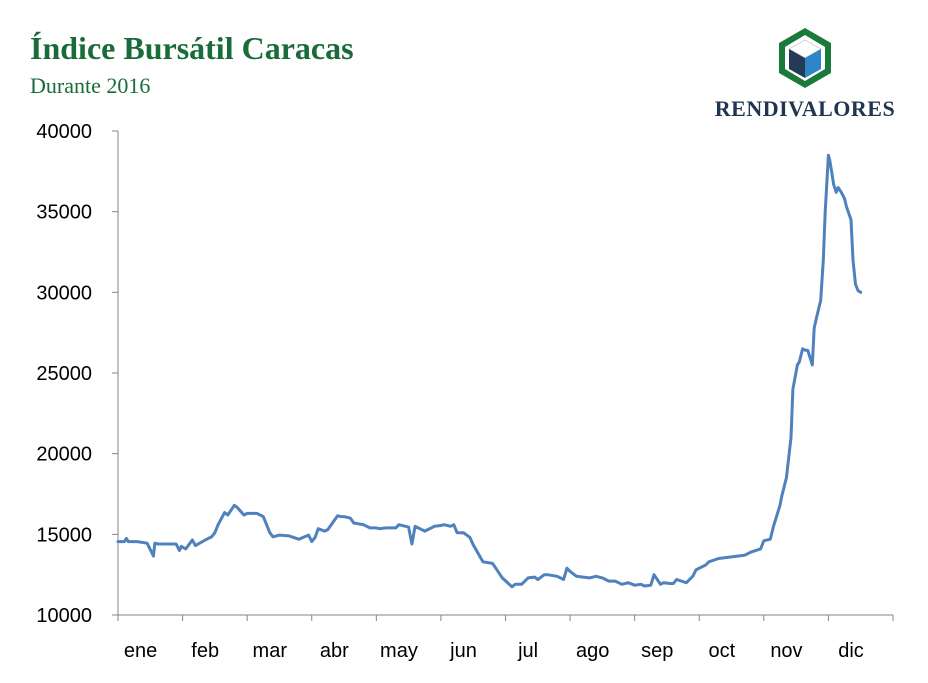 This screenshot has width=928, height=683. What do you see at coordinates (399, 651) in the screenshot?
I see `x-tick-label: may` at bounding box center [399, 651].